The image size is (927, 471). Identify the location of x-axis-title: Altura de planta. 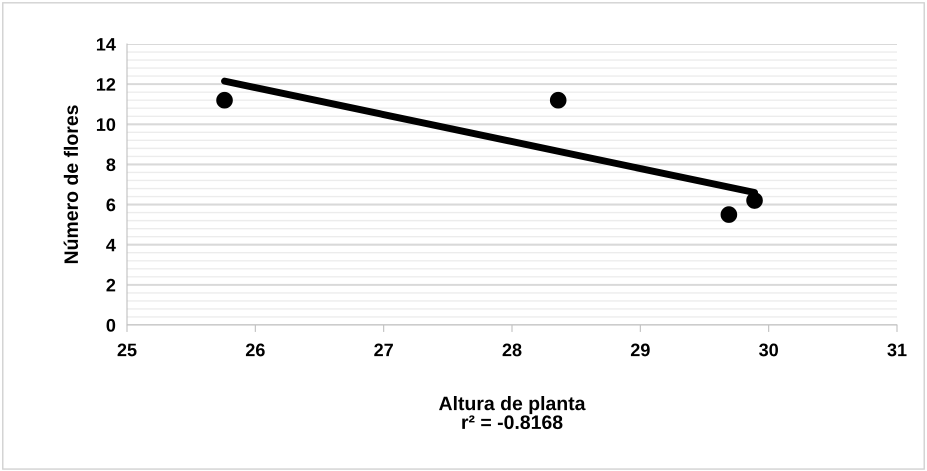
(512, 405).